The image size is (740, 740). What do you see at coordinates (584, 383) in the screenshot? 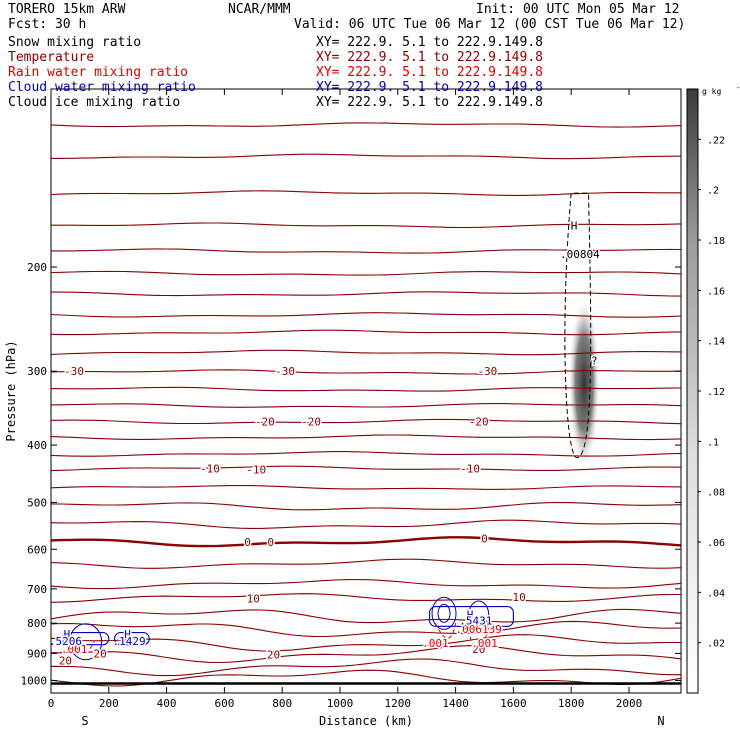
I see `cloud-ice-shading` at bounding box center [584, 383].